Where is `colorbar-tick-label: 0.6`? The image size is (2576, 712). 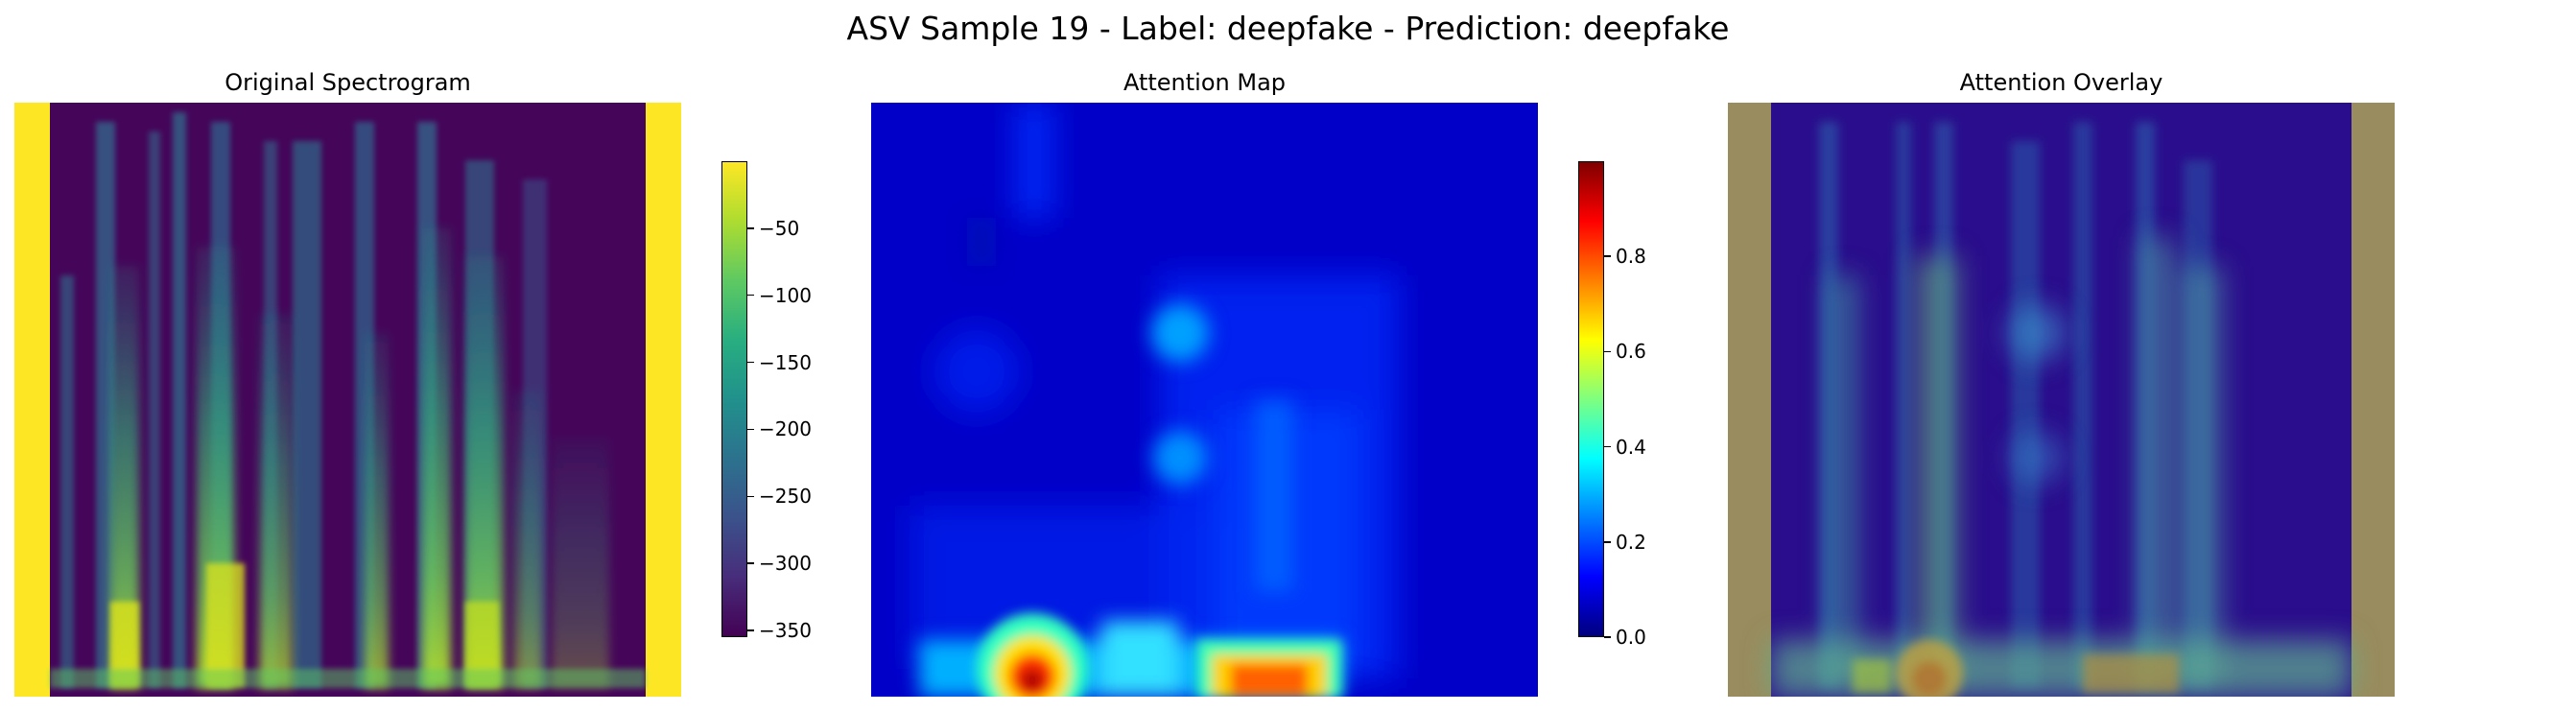 colorbar-tick-label: 0.6 is located at coordinates (1631, 352).